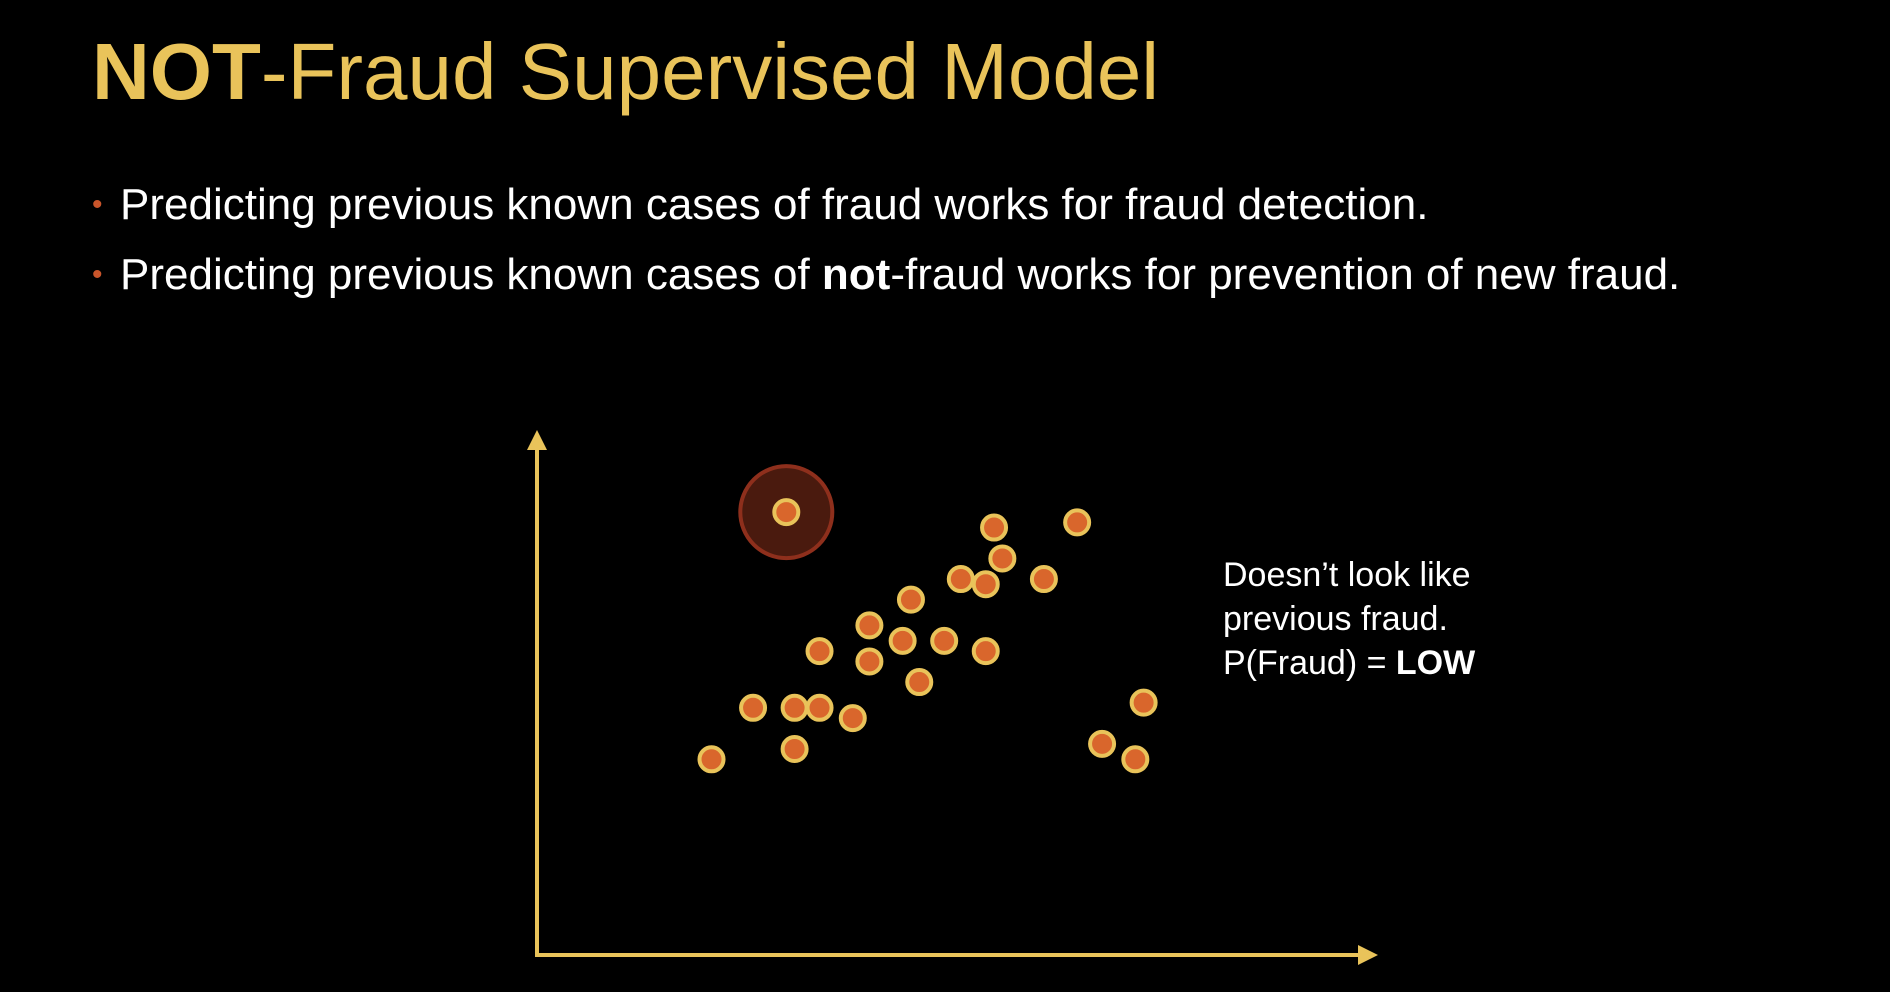 The width and height of the screenshot is (1890, 992). Describe the element at coordinates (471, 274) in the screenshot. I see `bullet-2-text: Predicting previous known cases of` at that location.